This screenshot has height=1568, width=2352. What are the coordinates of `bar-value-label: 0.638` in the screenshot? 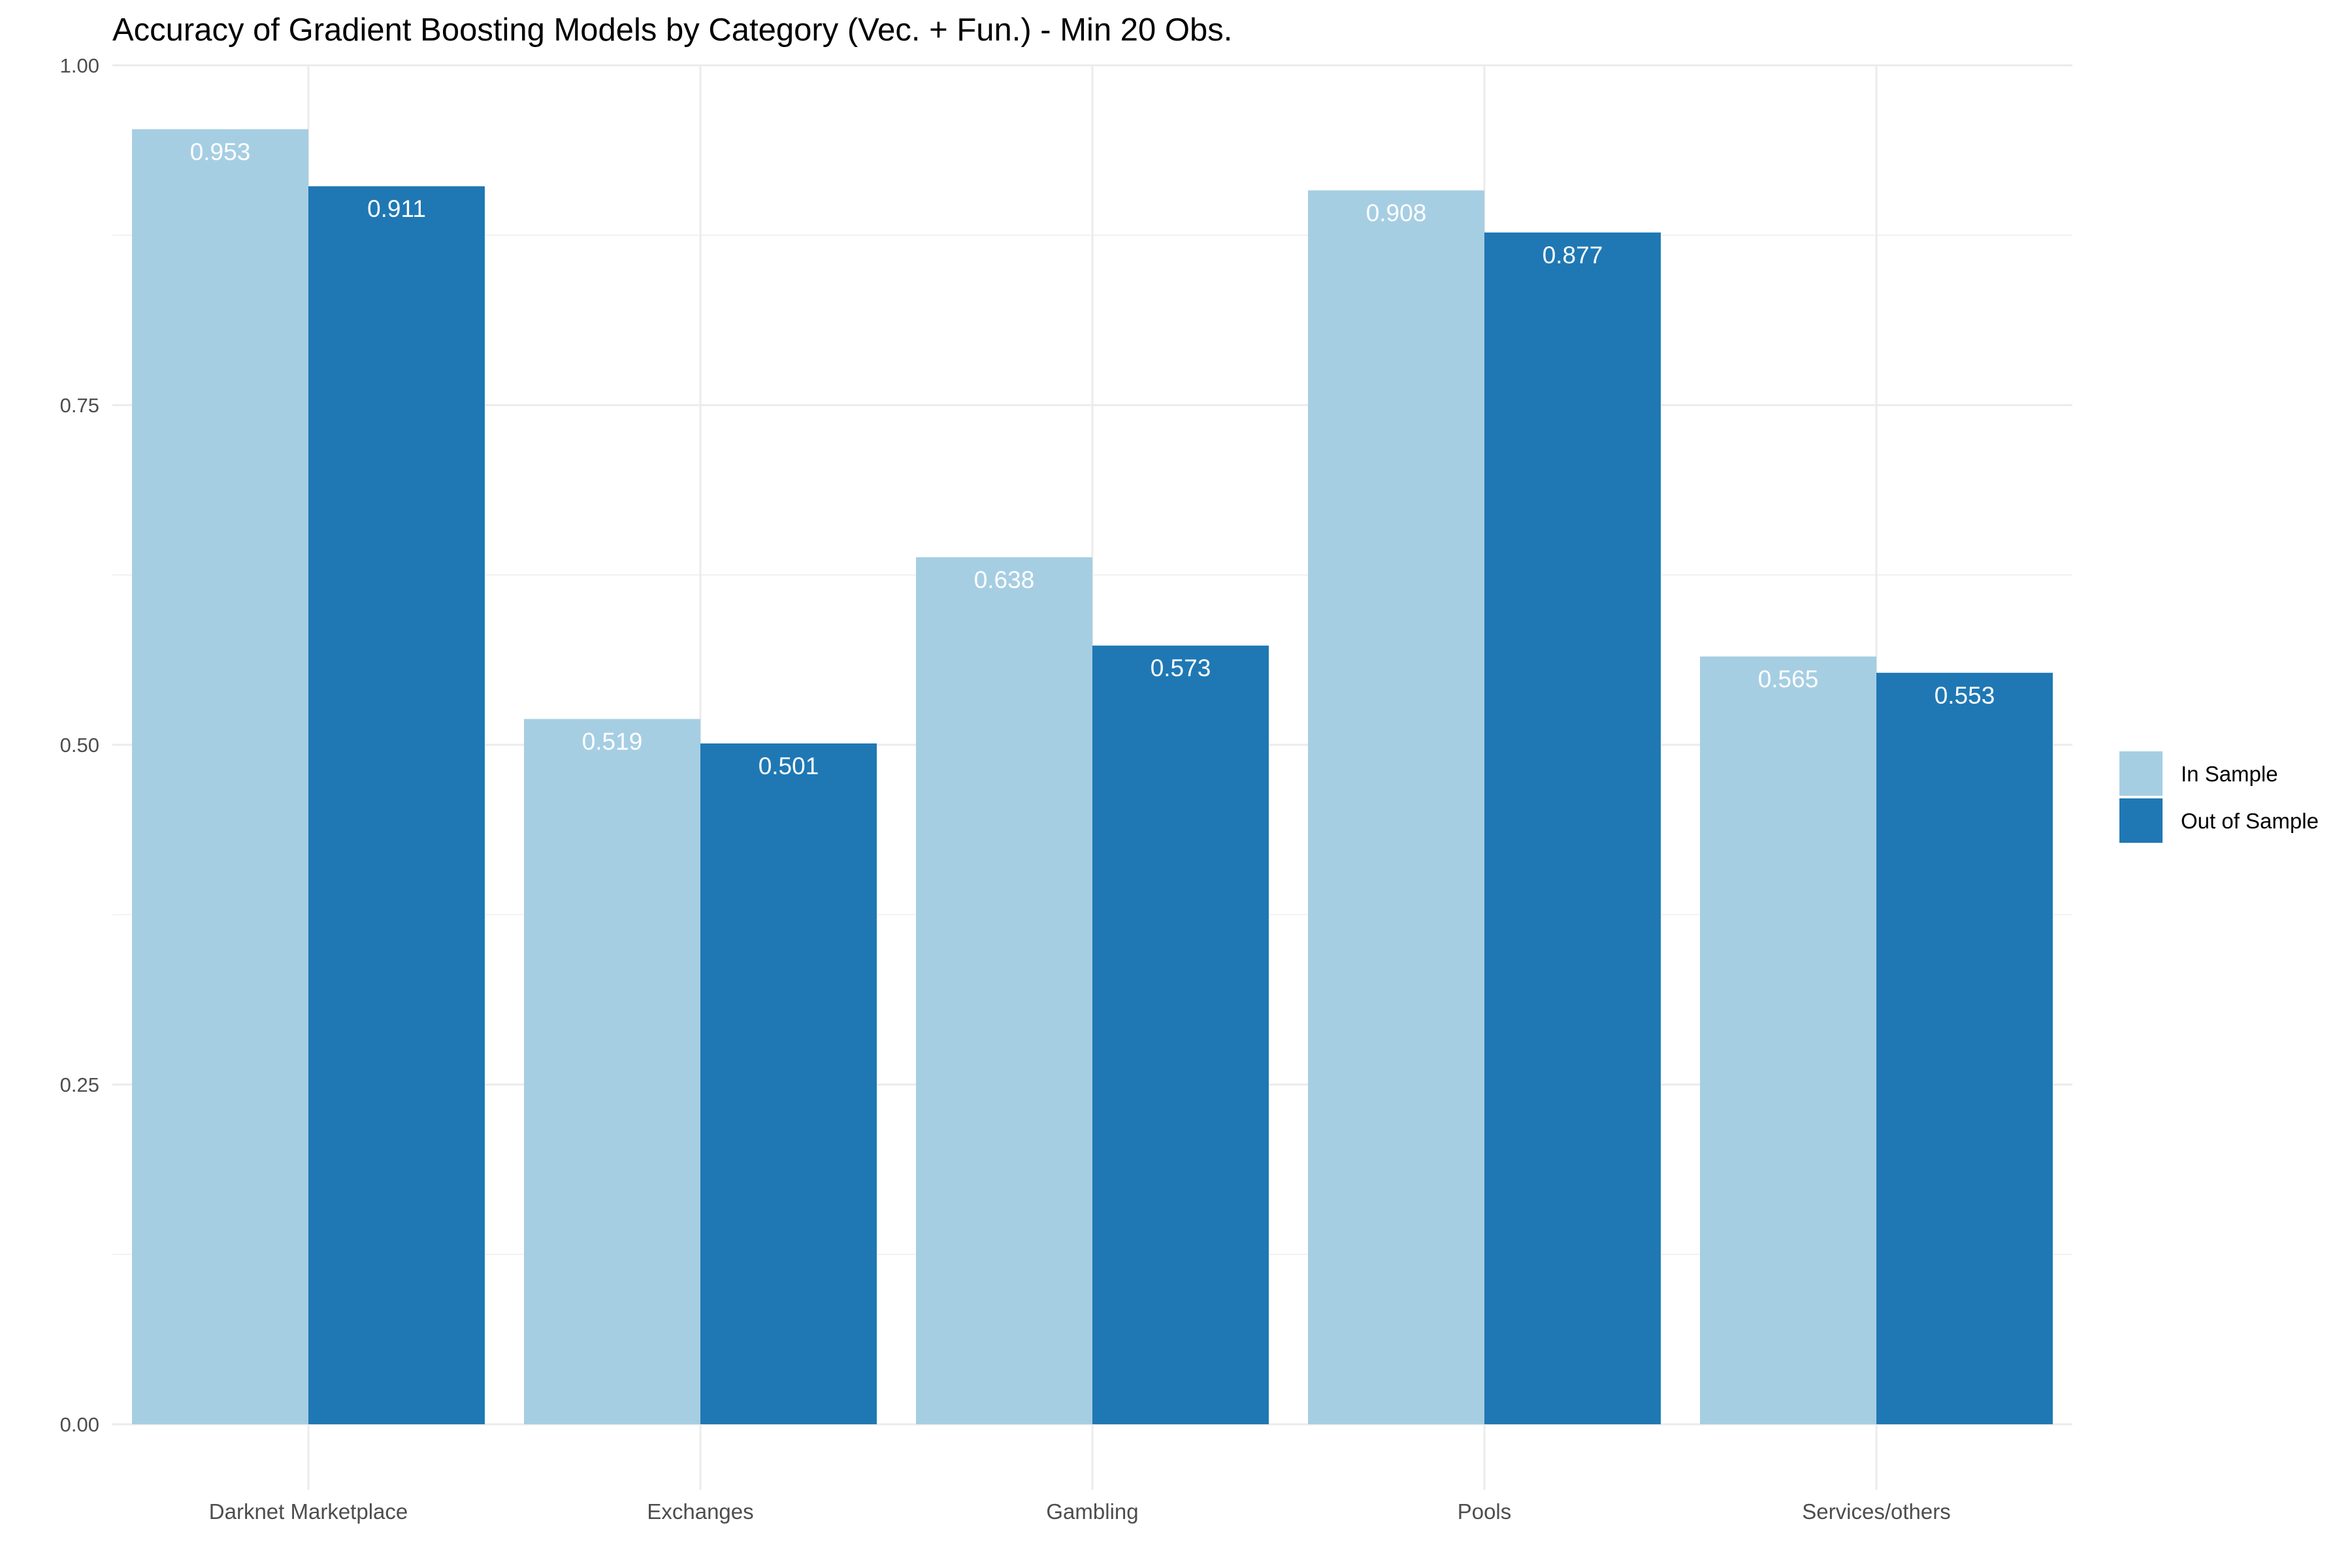 It's located at (1004, 579).